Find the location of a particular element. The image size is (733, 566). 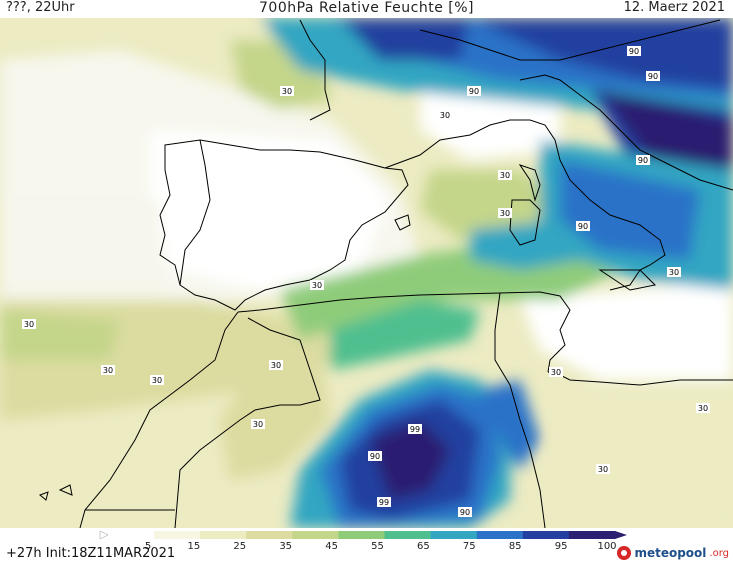

forecast-time: ???, 22Uhr is located at coordinates (40, 7).